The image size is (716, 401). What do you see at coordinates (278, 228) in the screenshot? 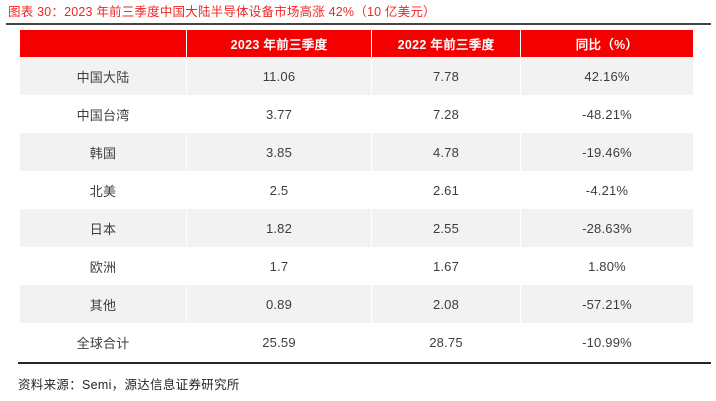
I see `value-2023-cell: 1.82` at bounding box center [278, 228].